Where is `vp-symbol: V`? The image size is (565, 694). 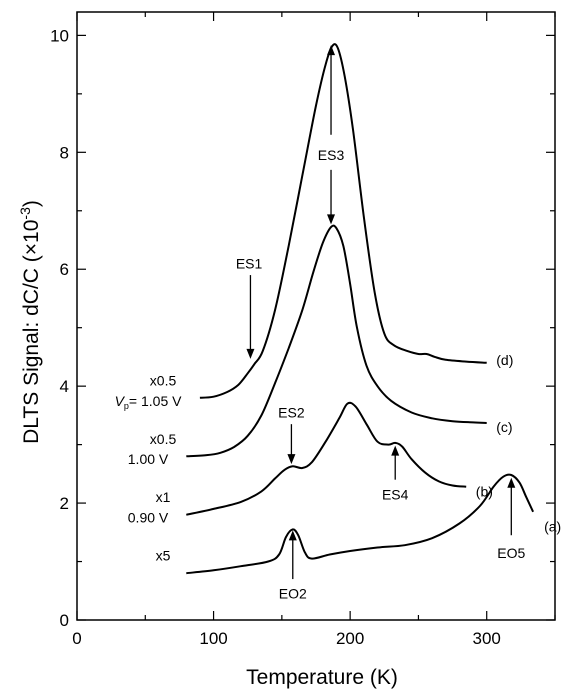
vp-symbol: V is located at coordinates (120, 401).